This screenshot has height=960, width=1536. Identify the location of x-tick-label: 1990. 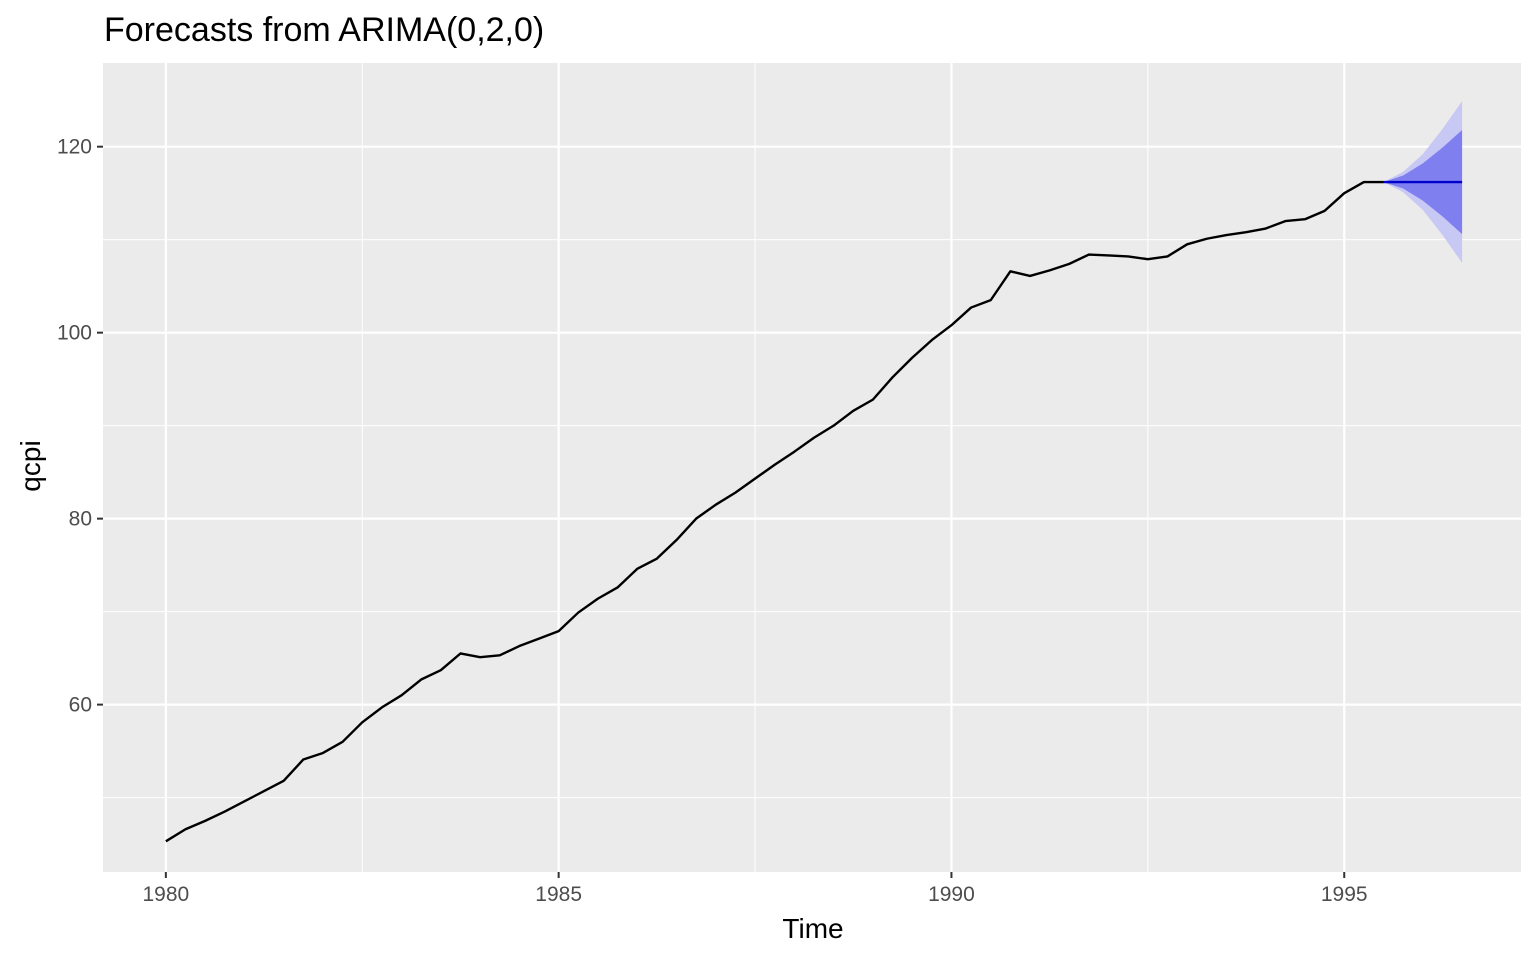
(951, 894).